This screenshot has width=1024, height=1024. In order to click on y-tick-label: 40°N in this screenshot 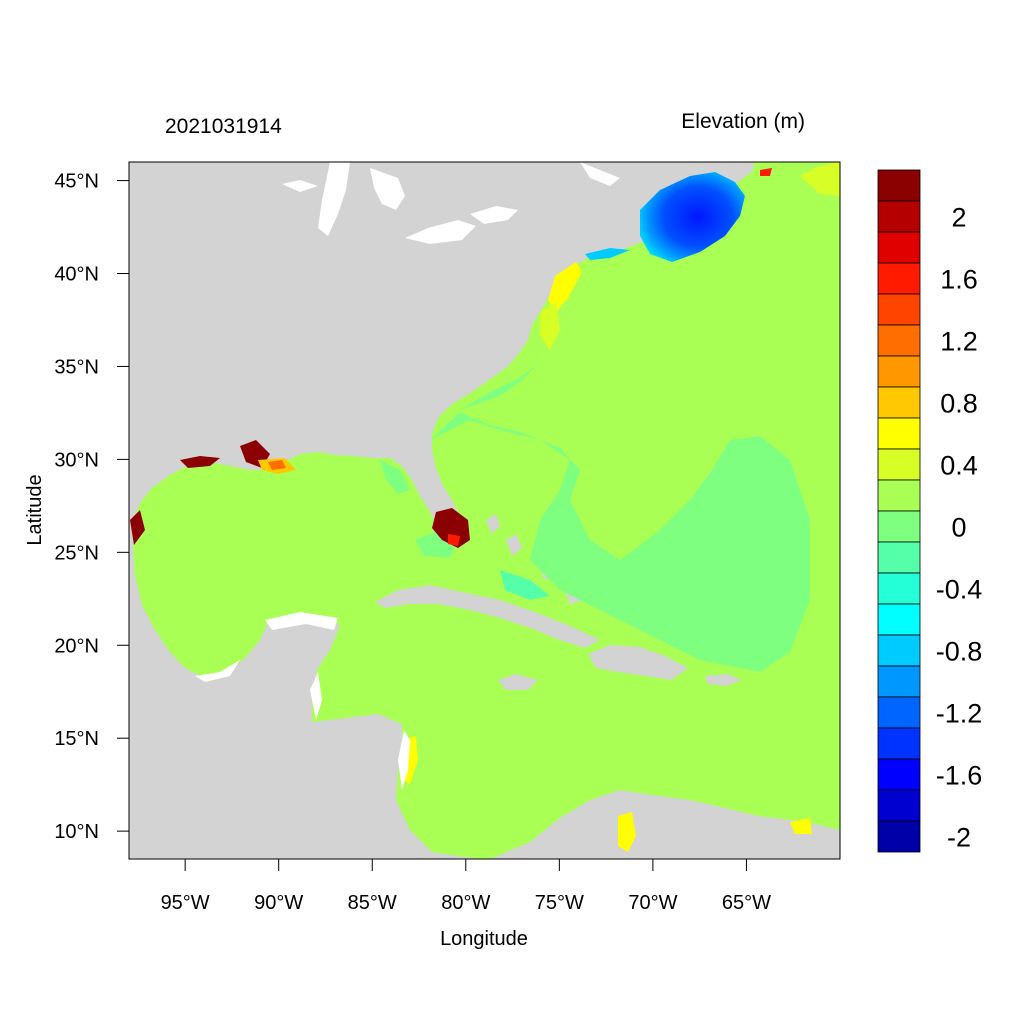, I will do `click(76, 275)`.